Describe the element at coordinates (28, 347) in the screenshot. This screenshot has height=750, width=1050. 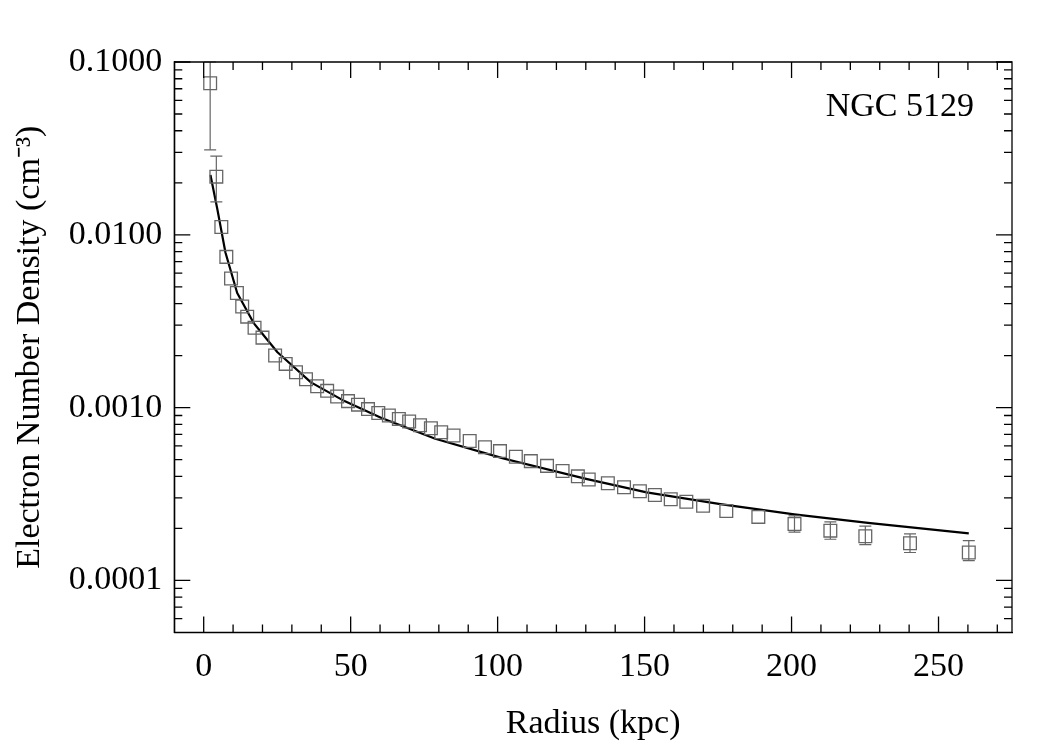
I see `y-axis-title: Electron Number Density (cm⁻³)` at that location.